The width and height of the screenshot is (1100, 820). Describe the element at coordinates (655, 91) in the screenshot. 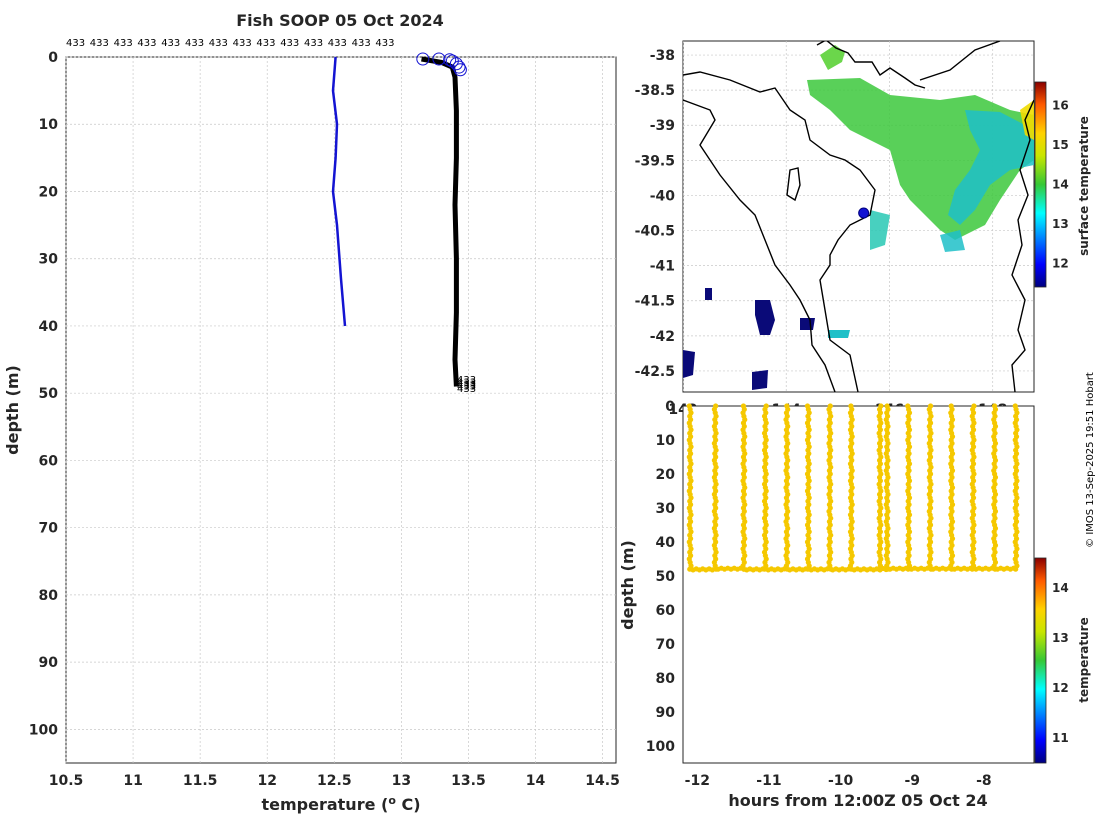

I see `map-y-tick-label: -38.5` at that location.